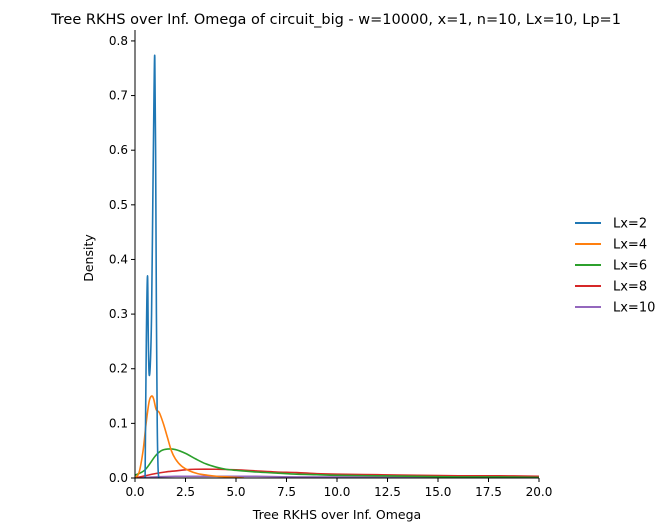  I want to click on x-tick-label: 5.0, so click(235, 492).